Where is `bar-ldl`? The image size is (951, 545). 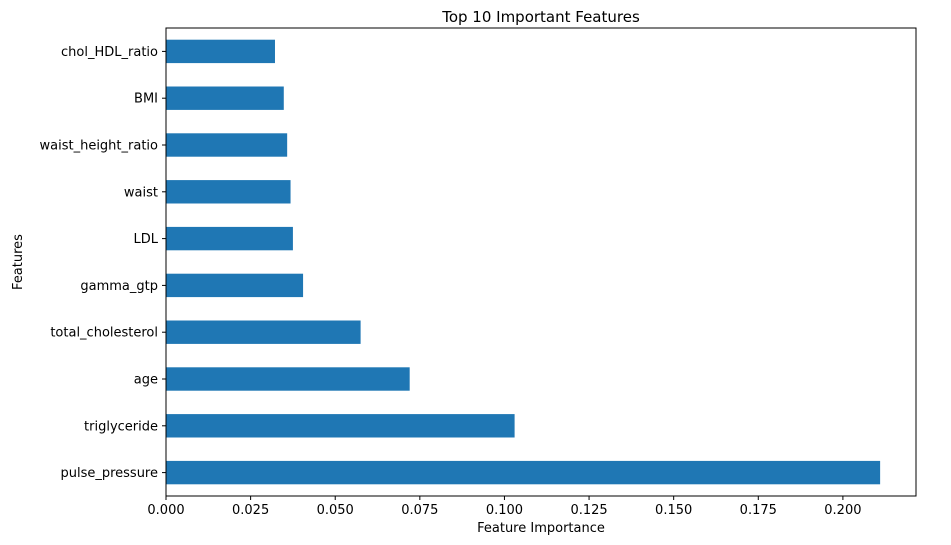 bar-ldl is located at coordinates (229, 238).